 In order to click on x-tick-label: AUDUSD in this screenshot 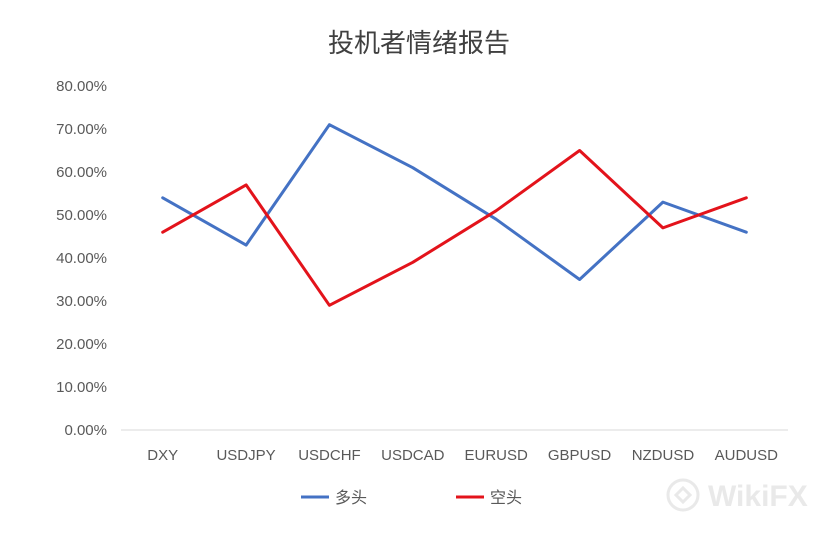, I will do `click(747, 455)`.